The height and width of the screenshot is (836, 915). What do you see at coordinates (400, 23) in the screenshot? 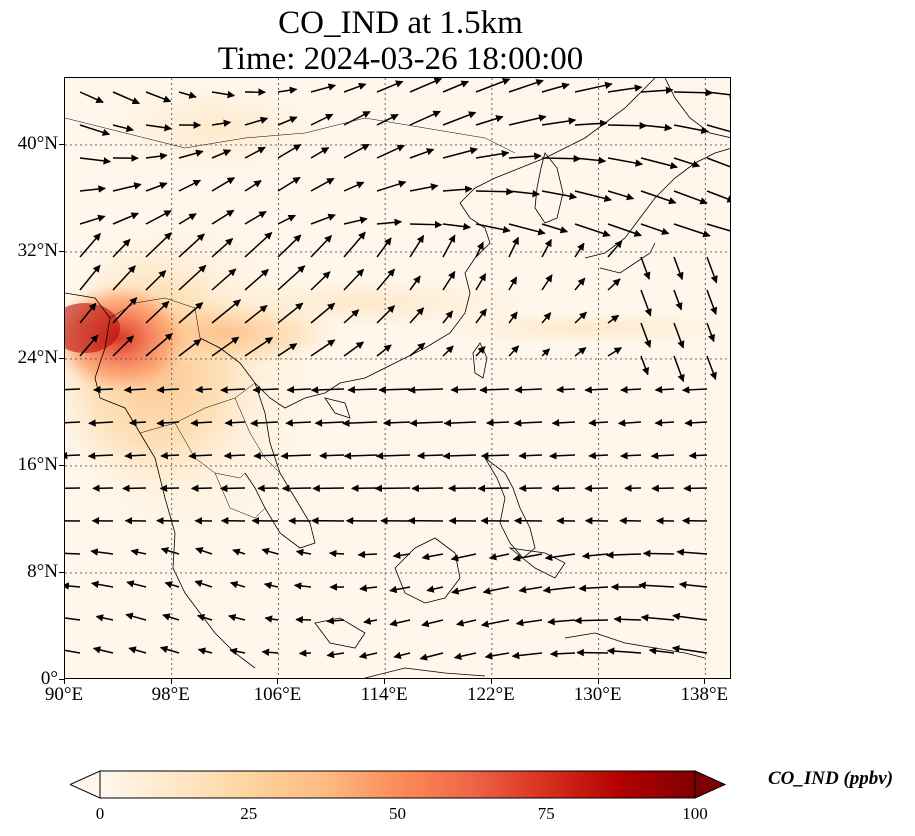
I see `plot-title-variable: CO_IND at 1.5km` at bounding box center [400, 23].